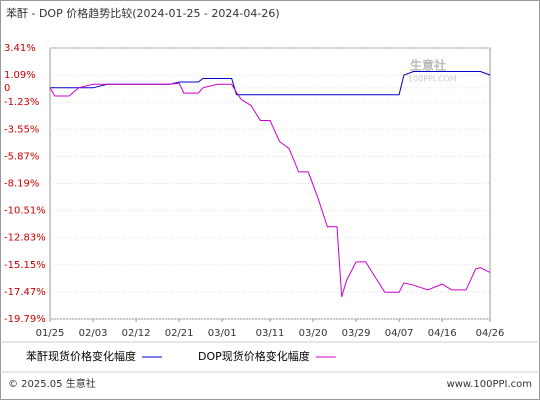 The height and width of the screenshot is (400, 540). I want to click on y-tick-label: -19.79%, so click(25, 319).